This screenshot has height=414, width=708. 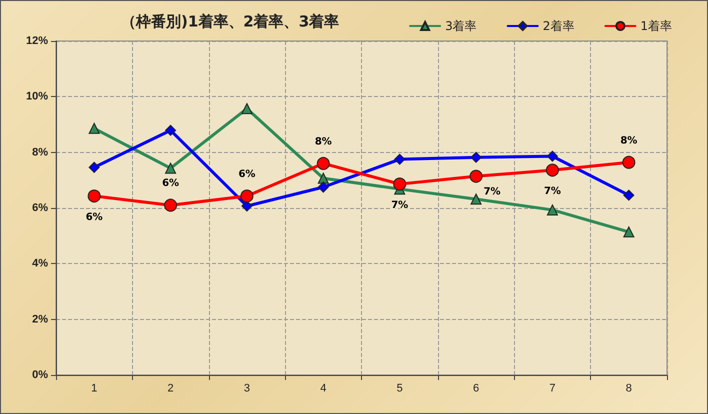 I want to click on y-tick-label: 4%, so click(x=40, y=264).